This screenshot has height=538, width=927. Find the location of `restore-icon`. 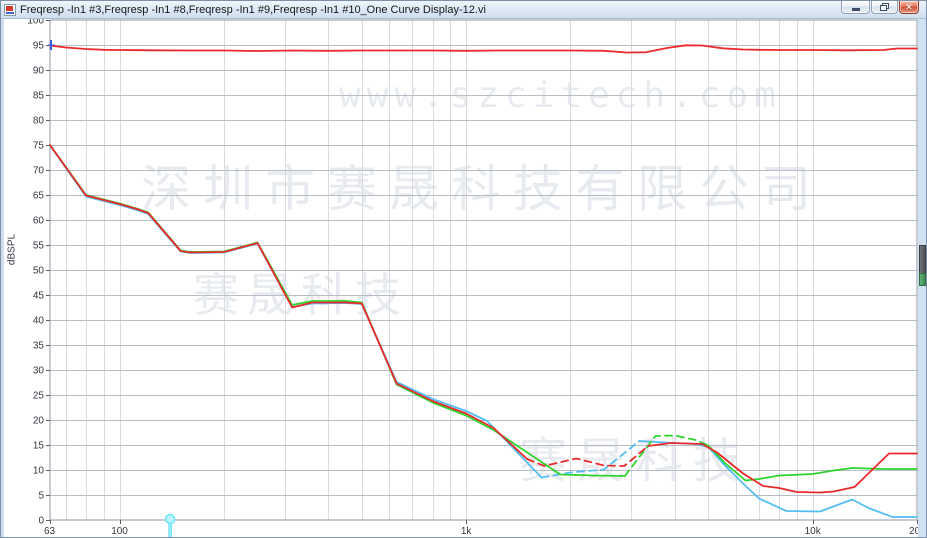

restore-icon is located at coordinates (884, 7).